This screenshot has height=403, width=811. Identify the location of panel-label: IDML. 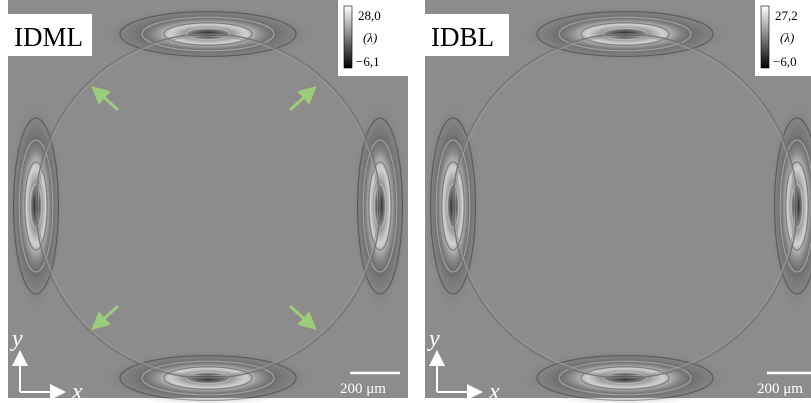
(48, 37).